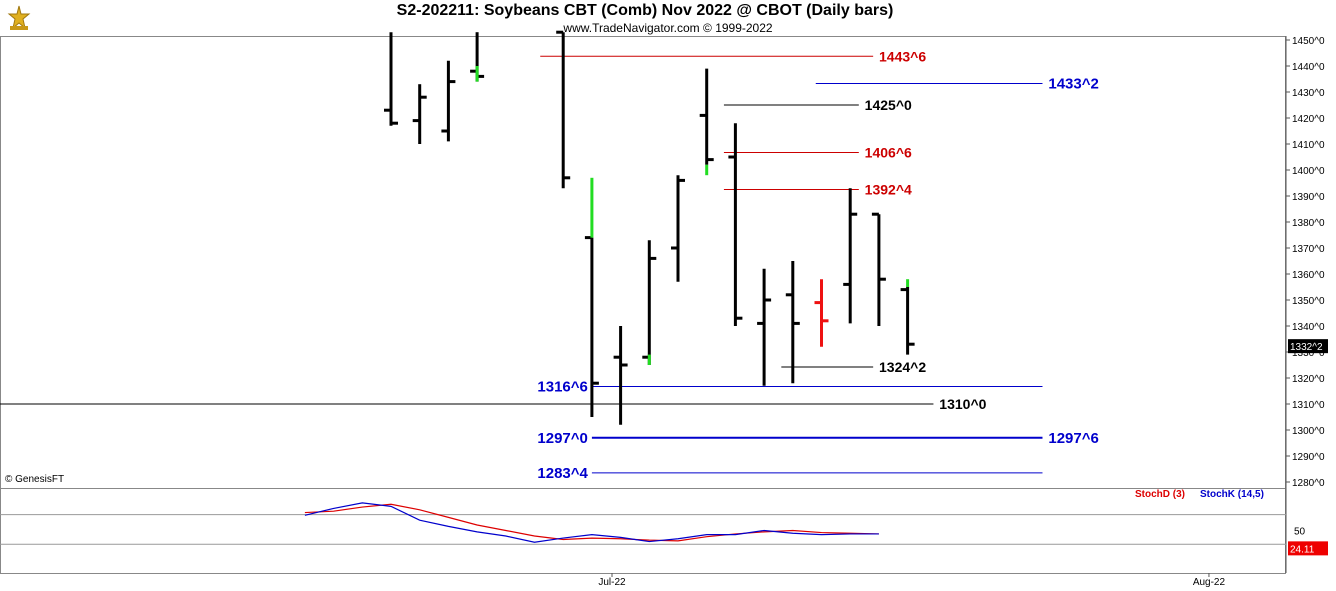 The width and height of the screenshot is (1336, 591). Describe the element at coordinates (1073, 438) in the screenshot. I see `level-label: 1297^6` at that location.